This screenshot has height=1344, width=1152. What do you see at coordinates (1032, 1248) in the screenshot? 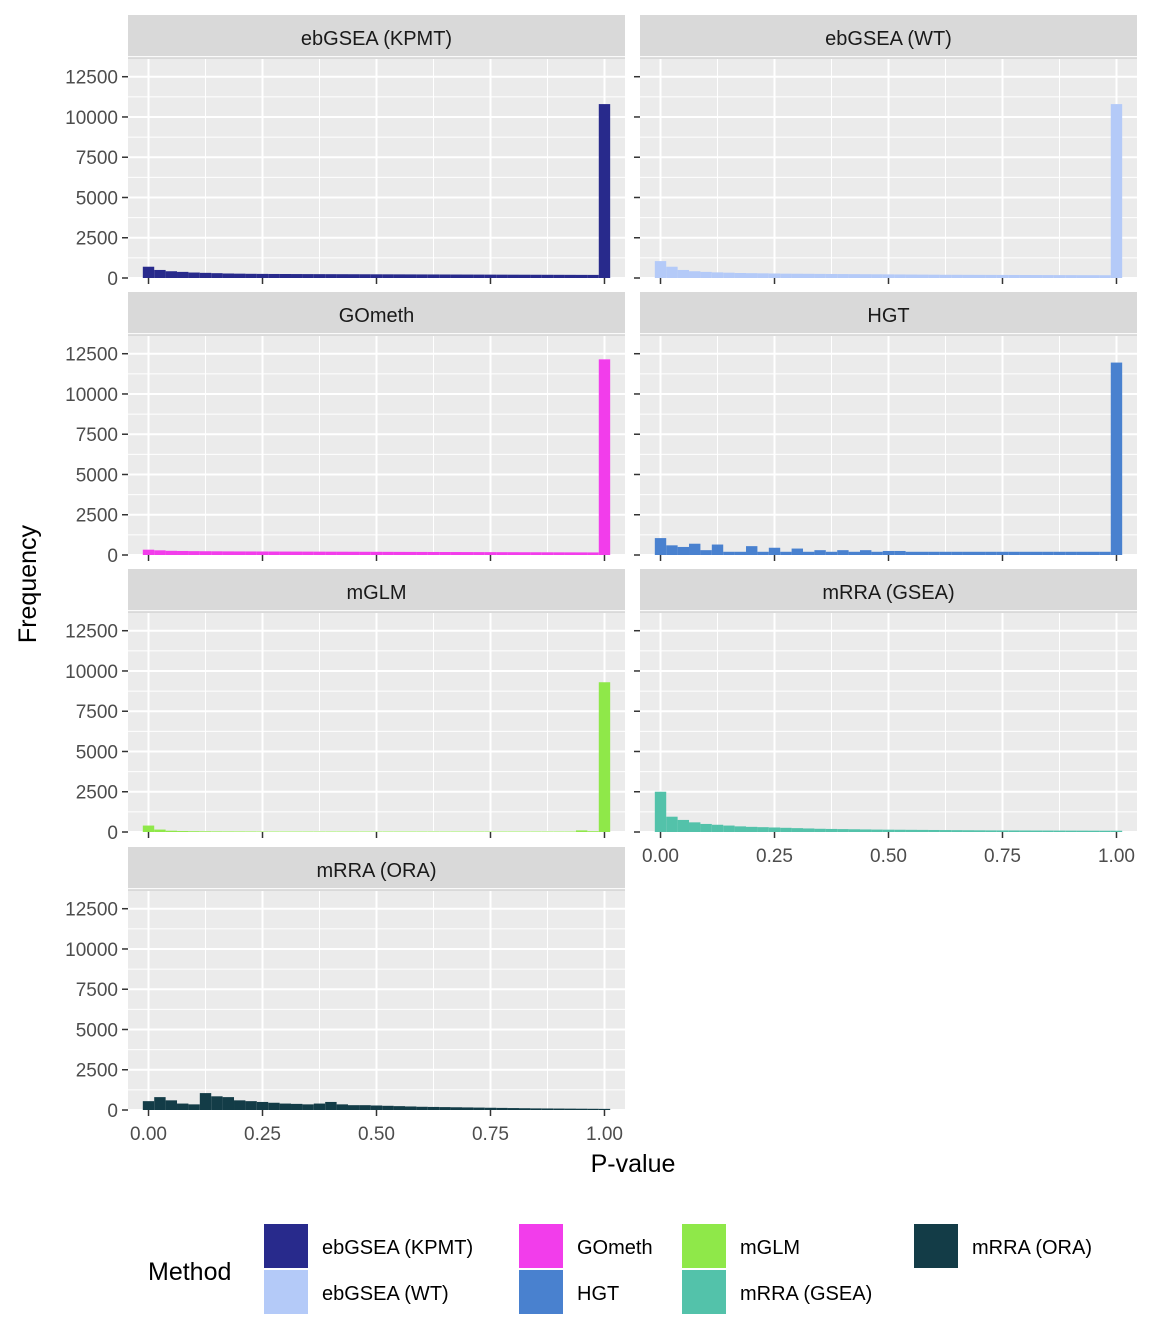
I see `legend-label: mRRA (ORA)` at bounding box center [1032, 1248].